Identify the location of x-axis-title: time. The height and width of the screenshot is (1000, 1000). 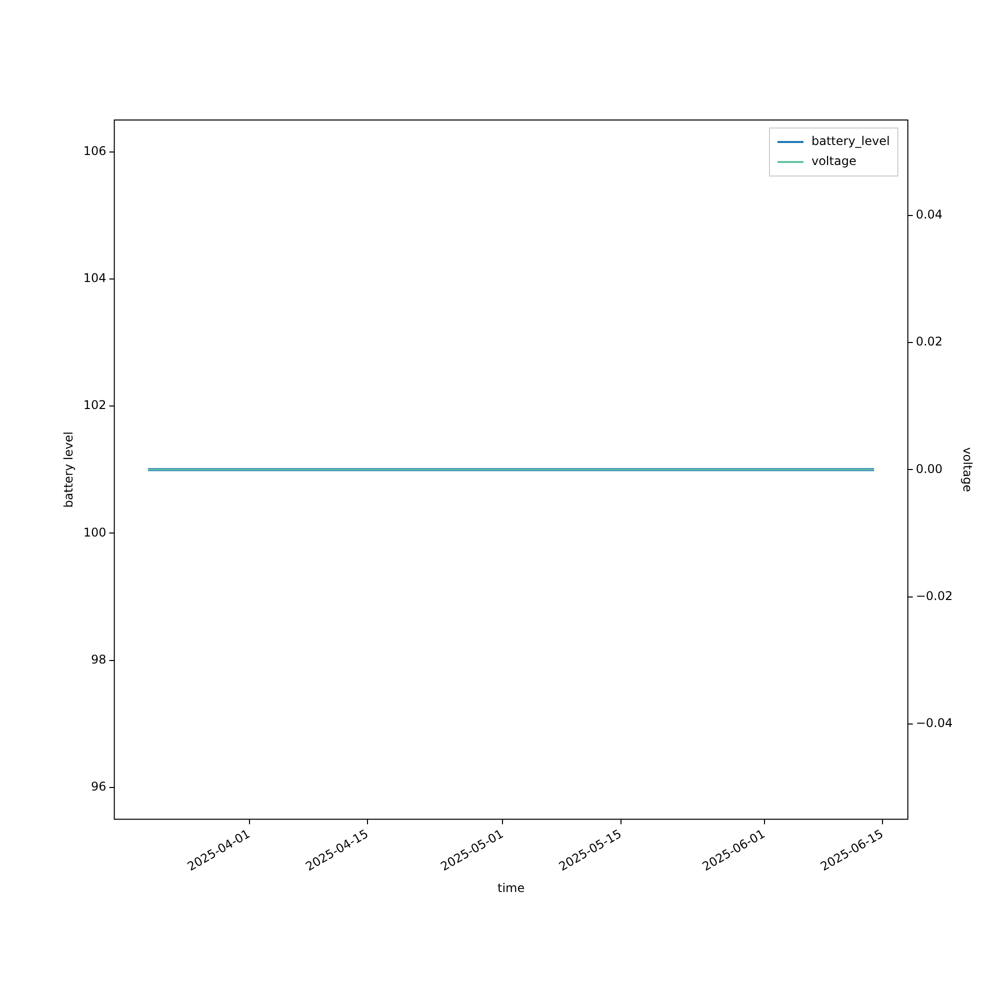
(511, 887).